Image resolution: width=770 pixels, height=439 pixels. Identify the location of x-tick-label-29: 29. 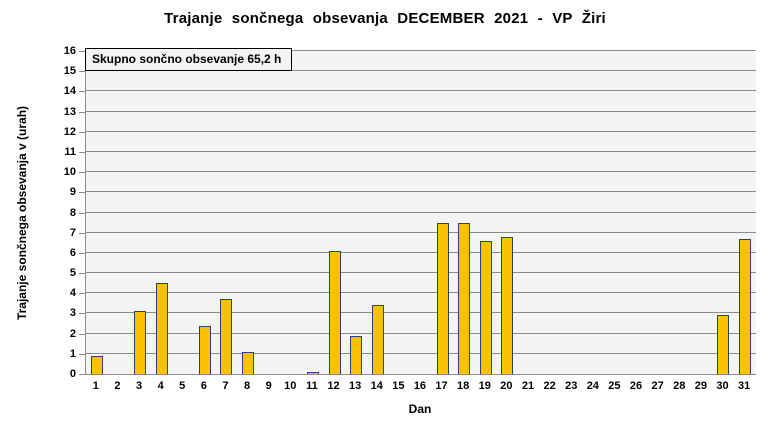
(700, 386).